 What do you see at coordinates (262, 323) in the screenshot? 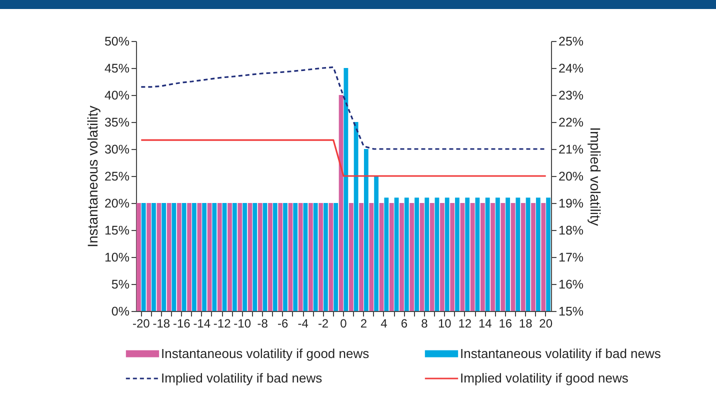
I see `x-tick-label: -8` at bounding box center [262, 323].